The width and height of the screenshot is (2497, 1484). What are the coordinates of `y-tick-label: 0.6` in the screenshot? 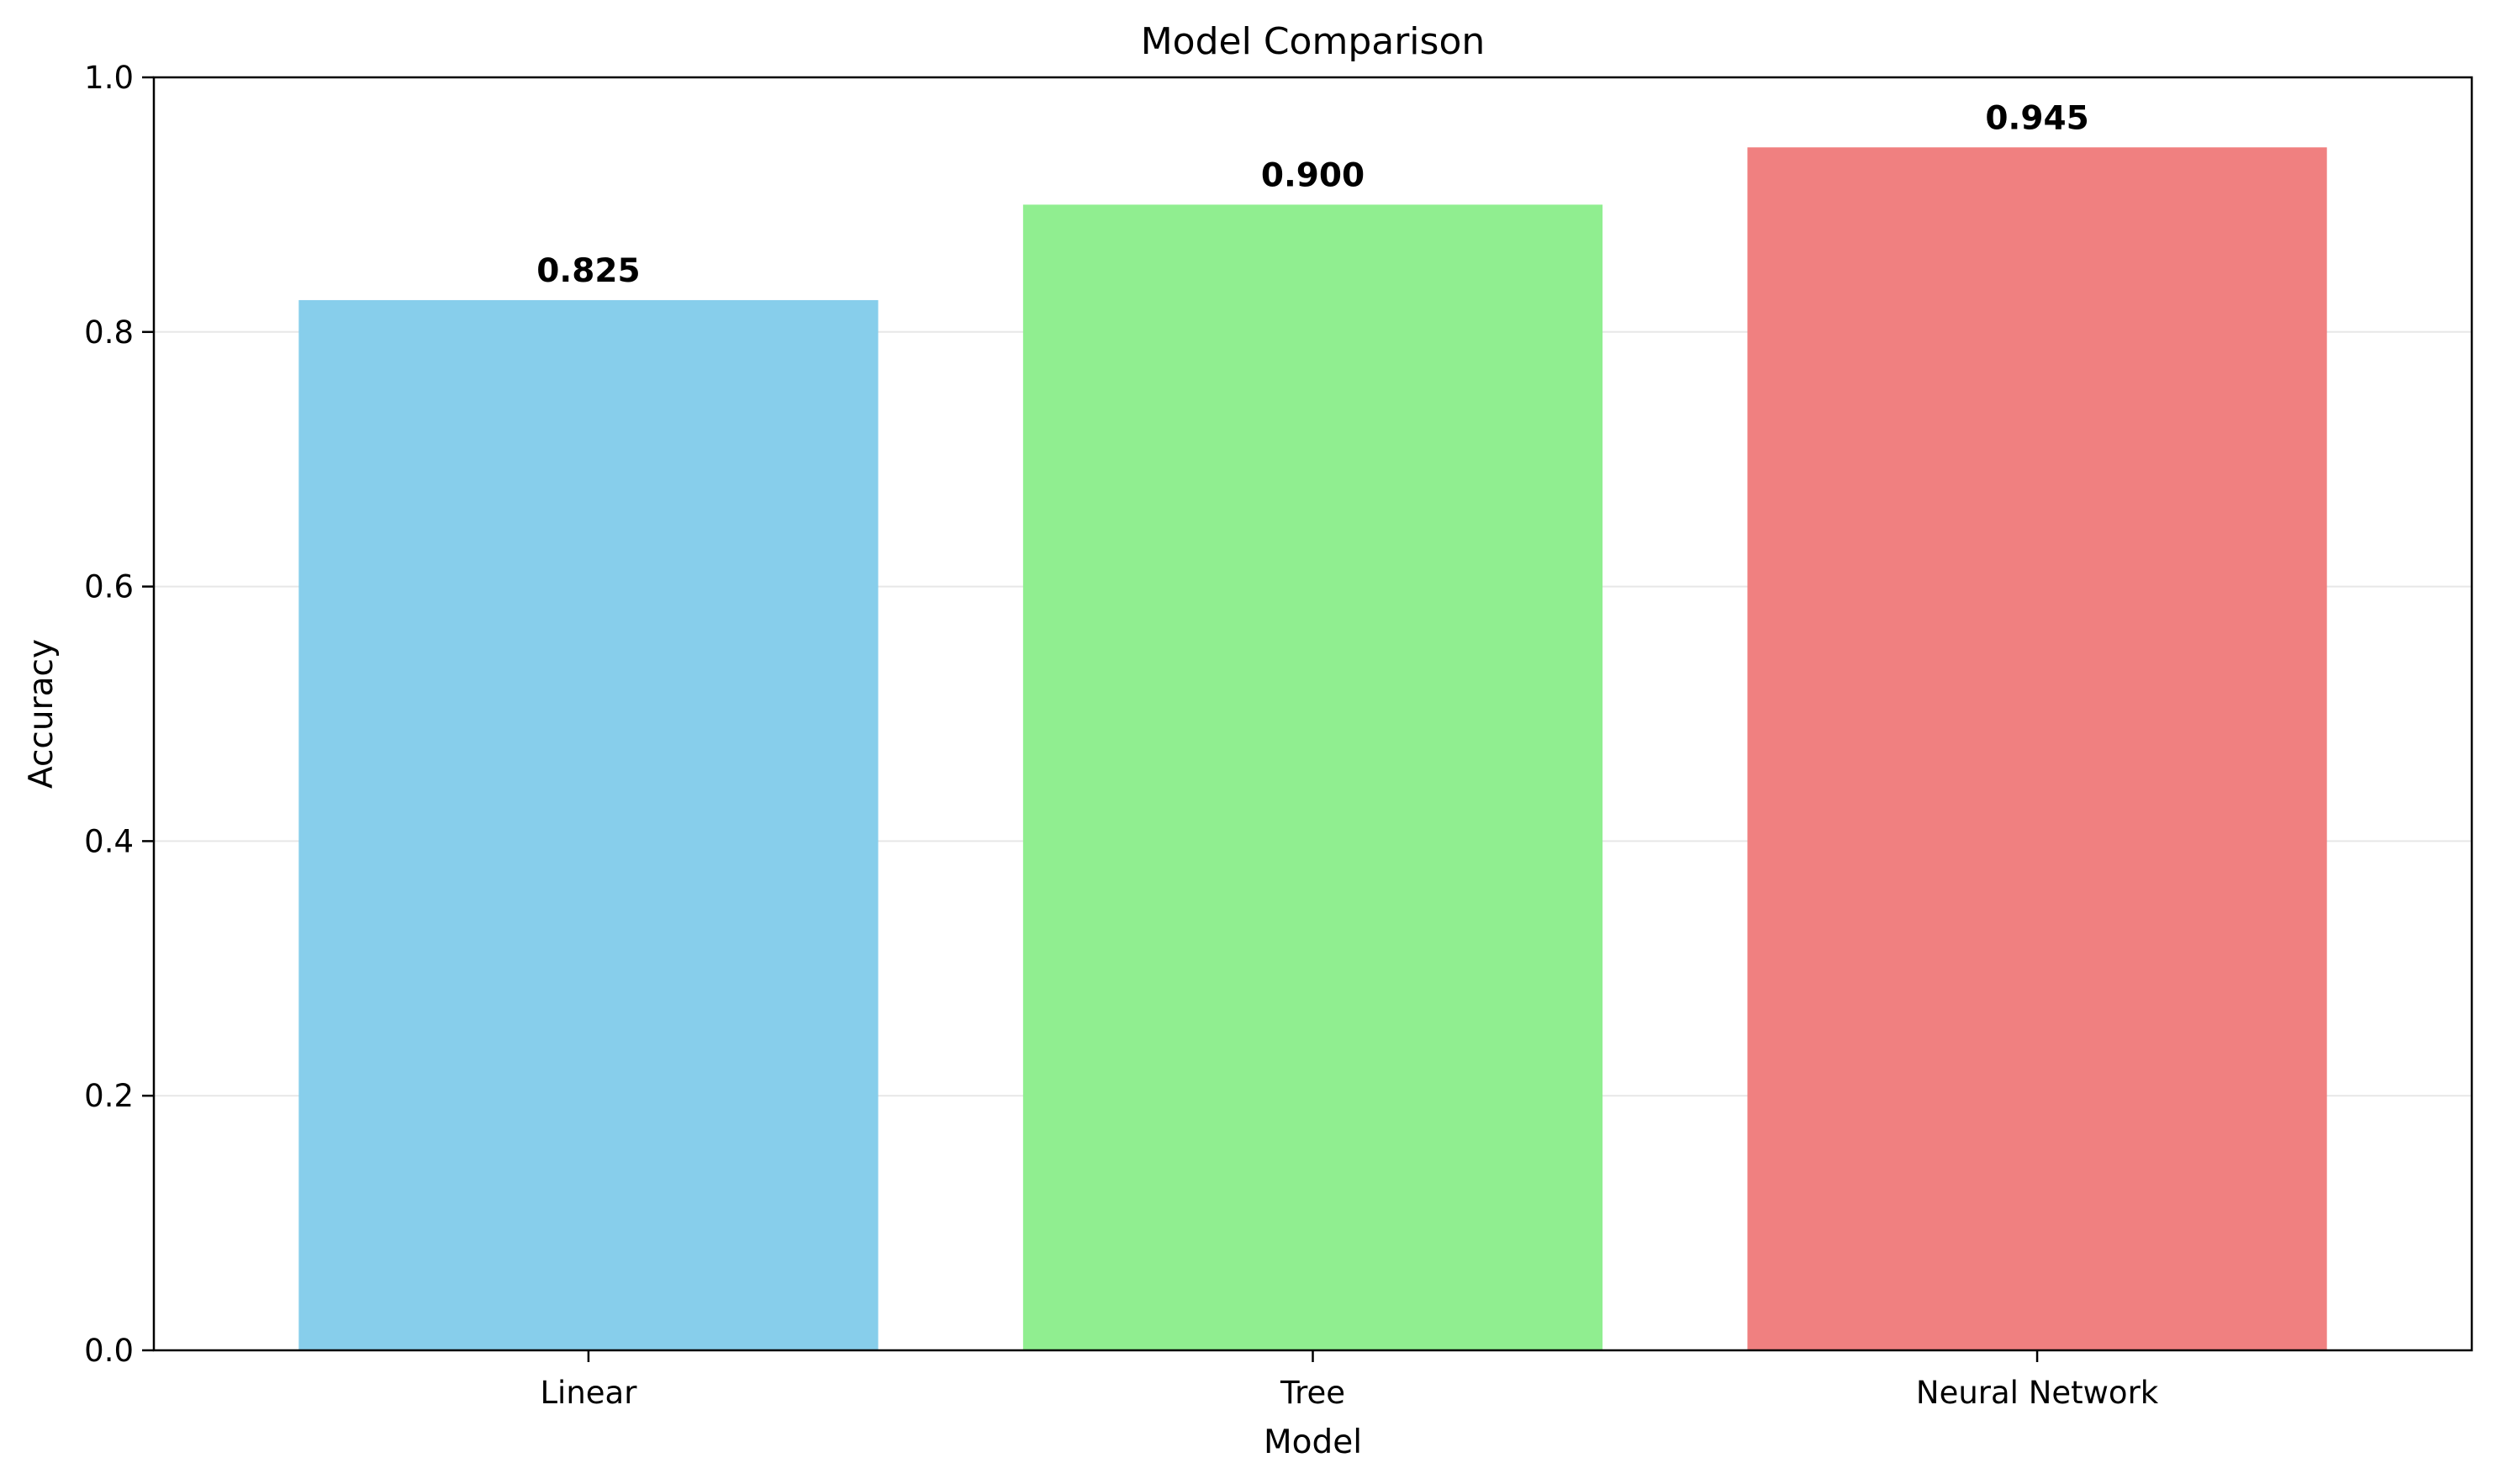 It's located at (109, 587).